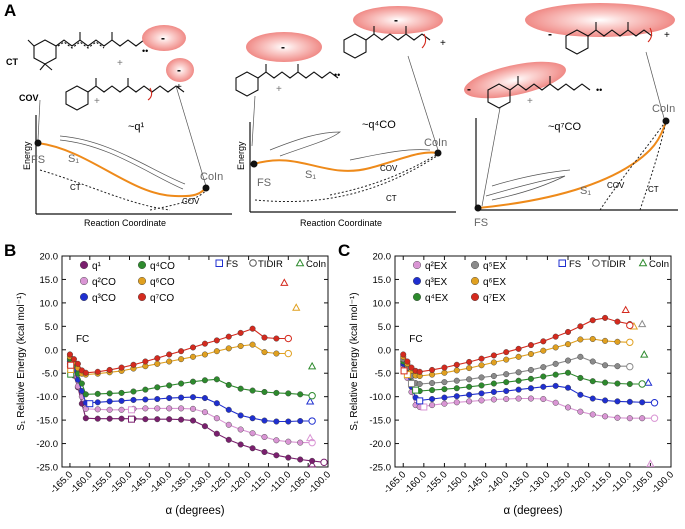  I want to click on panel-label-a: A, so click(10, 10).